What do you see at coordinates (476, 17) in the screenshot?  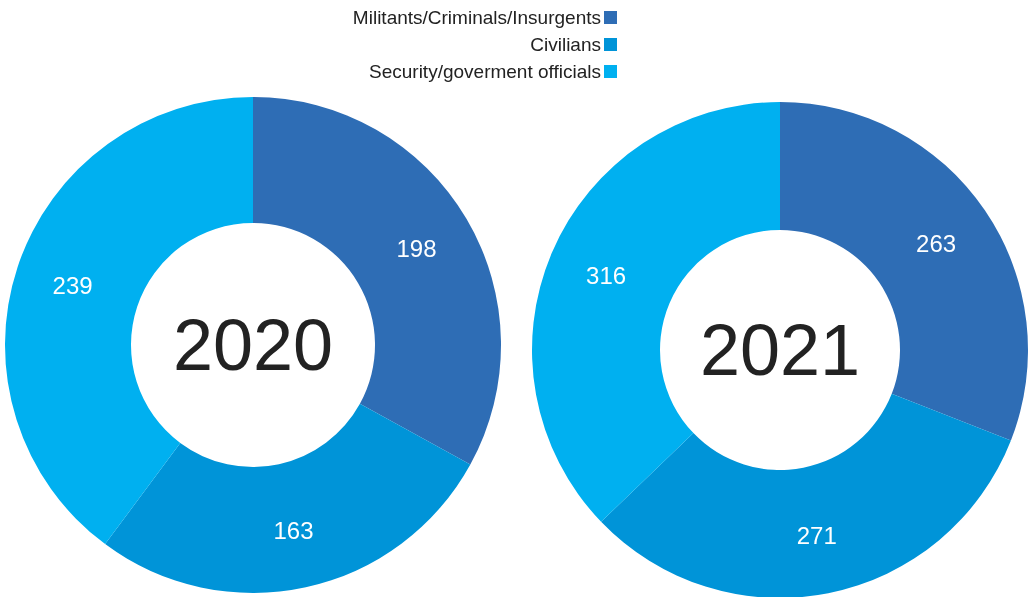 I see `legend-label: Militants/Criminals/Insurgents` at bounding box center [476, 17].